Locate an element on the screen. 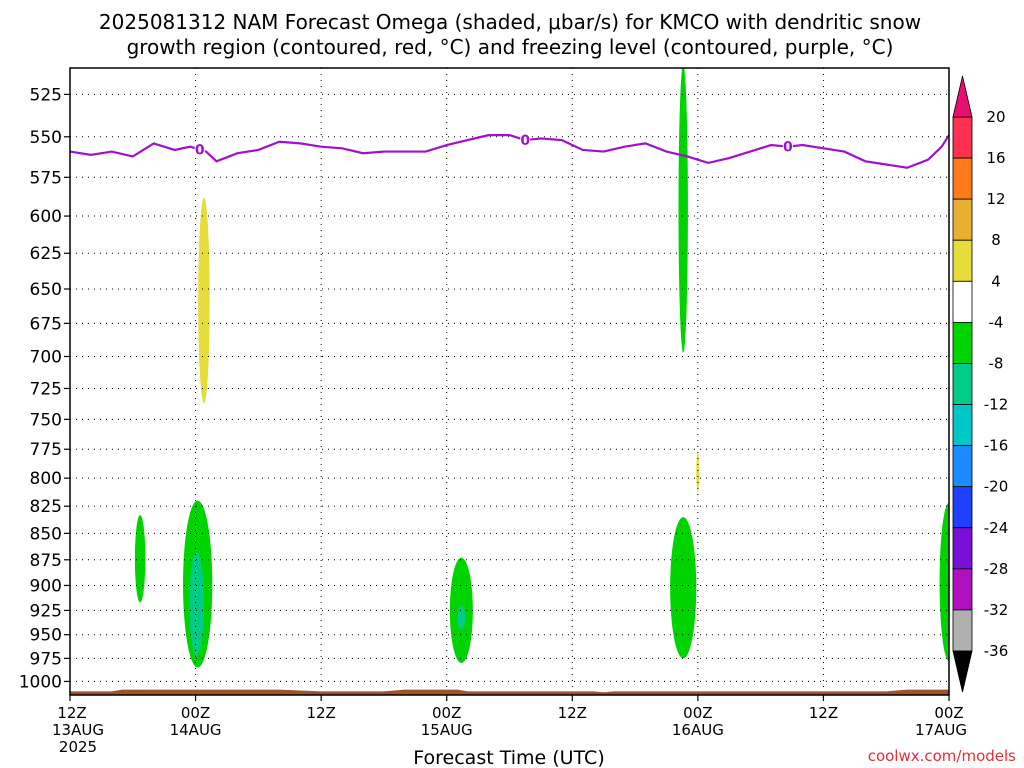 This screenshot has height=768, width=1024. colorbar-label: 20 is located at coordinates (995, 117).